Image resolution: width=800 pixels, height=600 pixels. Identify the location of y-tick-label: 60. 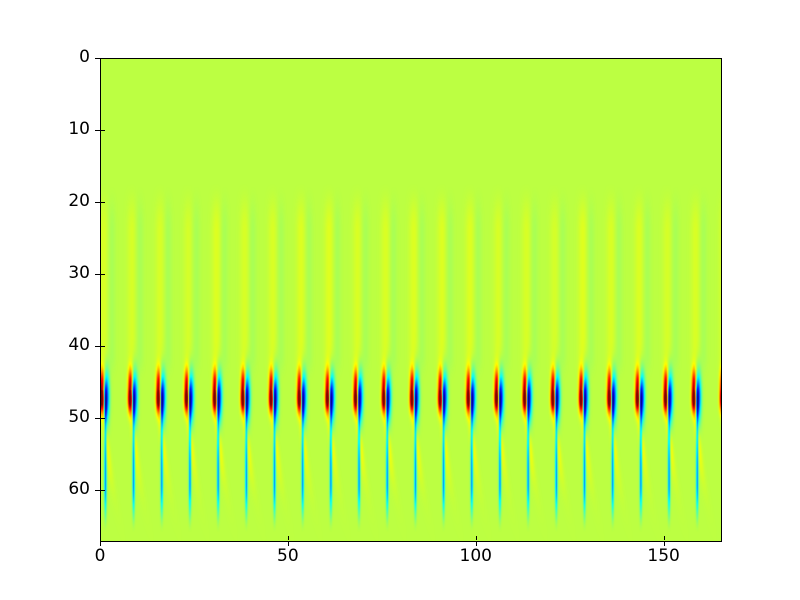
(79, 488).